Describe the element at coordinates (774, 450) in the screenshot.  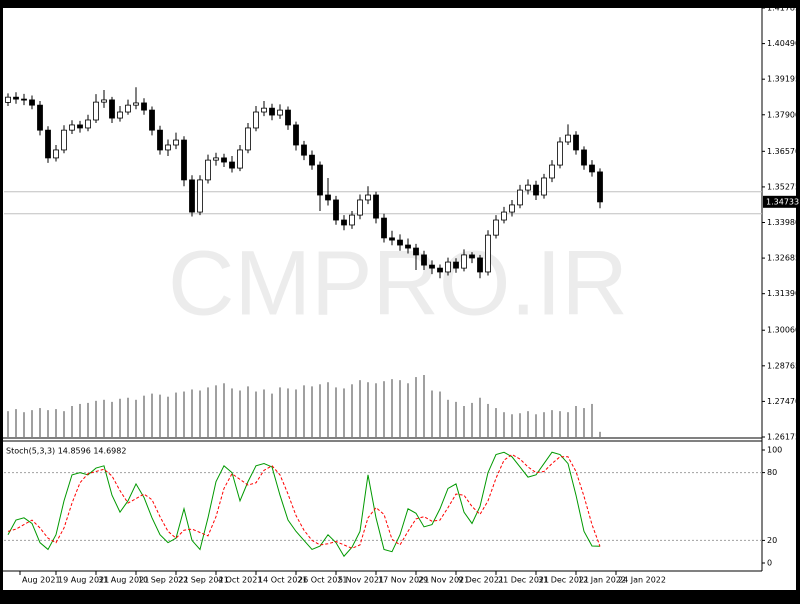
I see `y-tick-label: 100` at that location.